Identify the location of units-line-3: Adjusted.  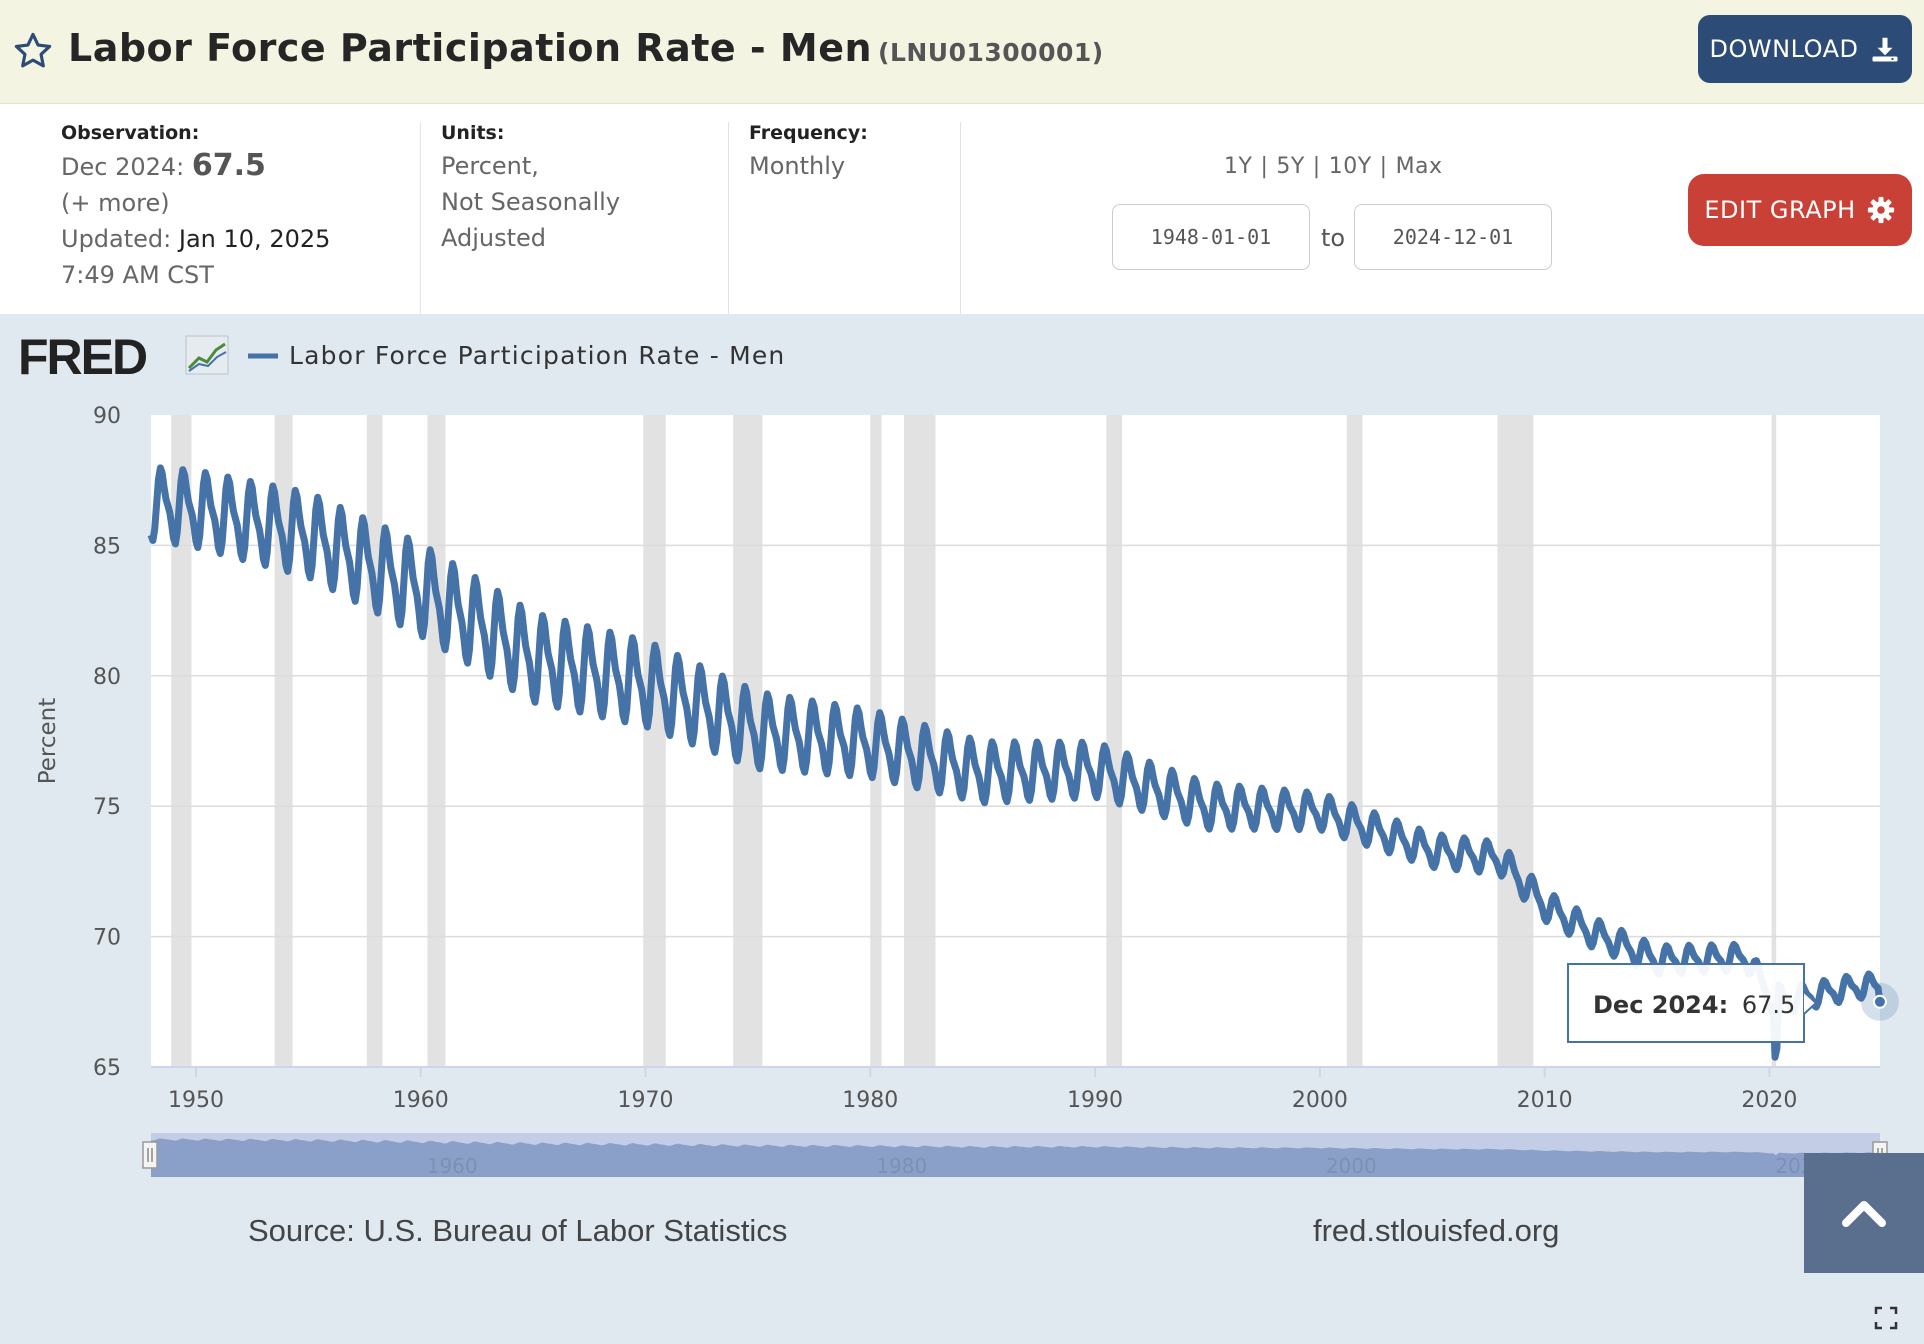
(494, 238).